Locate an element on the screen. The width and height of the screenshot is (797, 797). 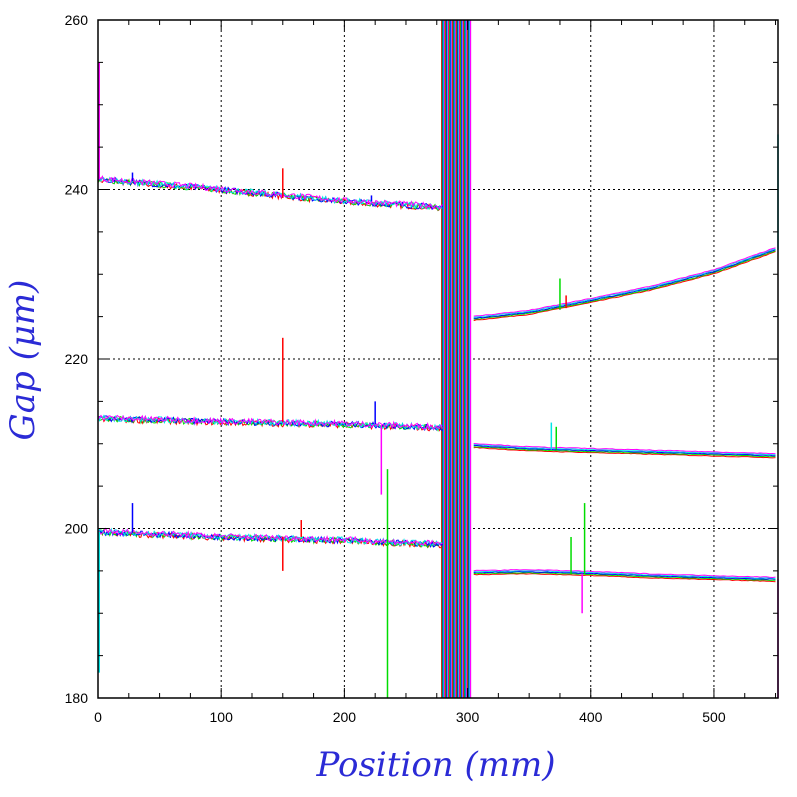
x-tick-label: 300 is located at coordinates (468, 717).